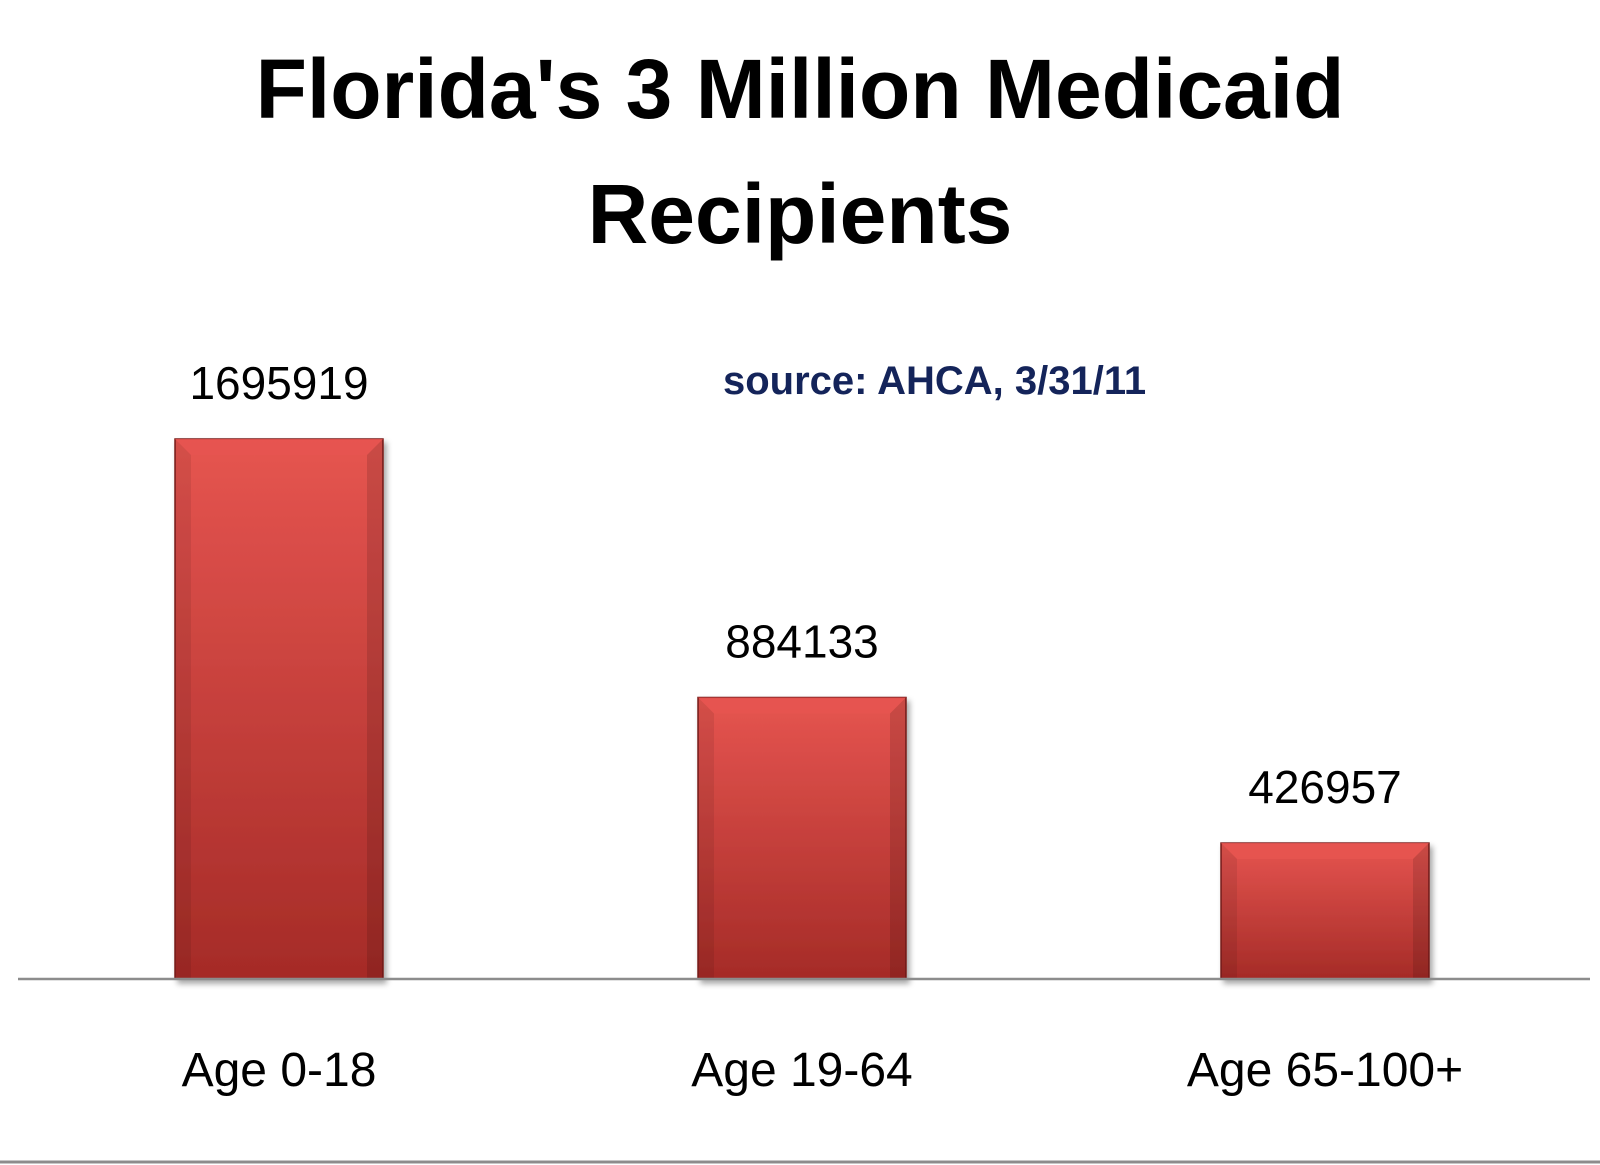 This screenshot has width=1600, height=1165. What do you see at coordinates (934, 381) in the screenshot?
I see `source-annotation: source: AHCA, 3/31/11` at bounding box center [934, 381].